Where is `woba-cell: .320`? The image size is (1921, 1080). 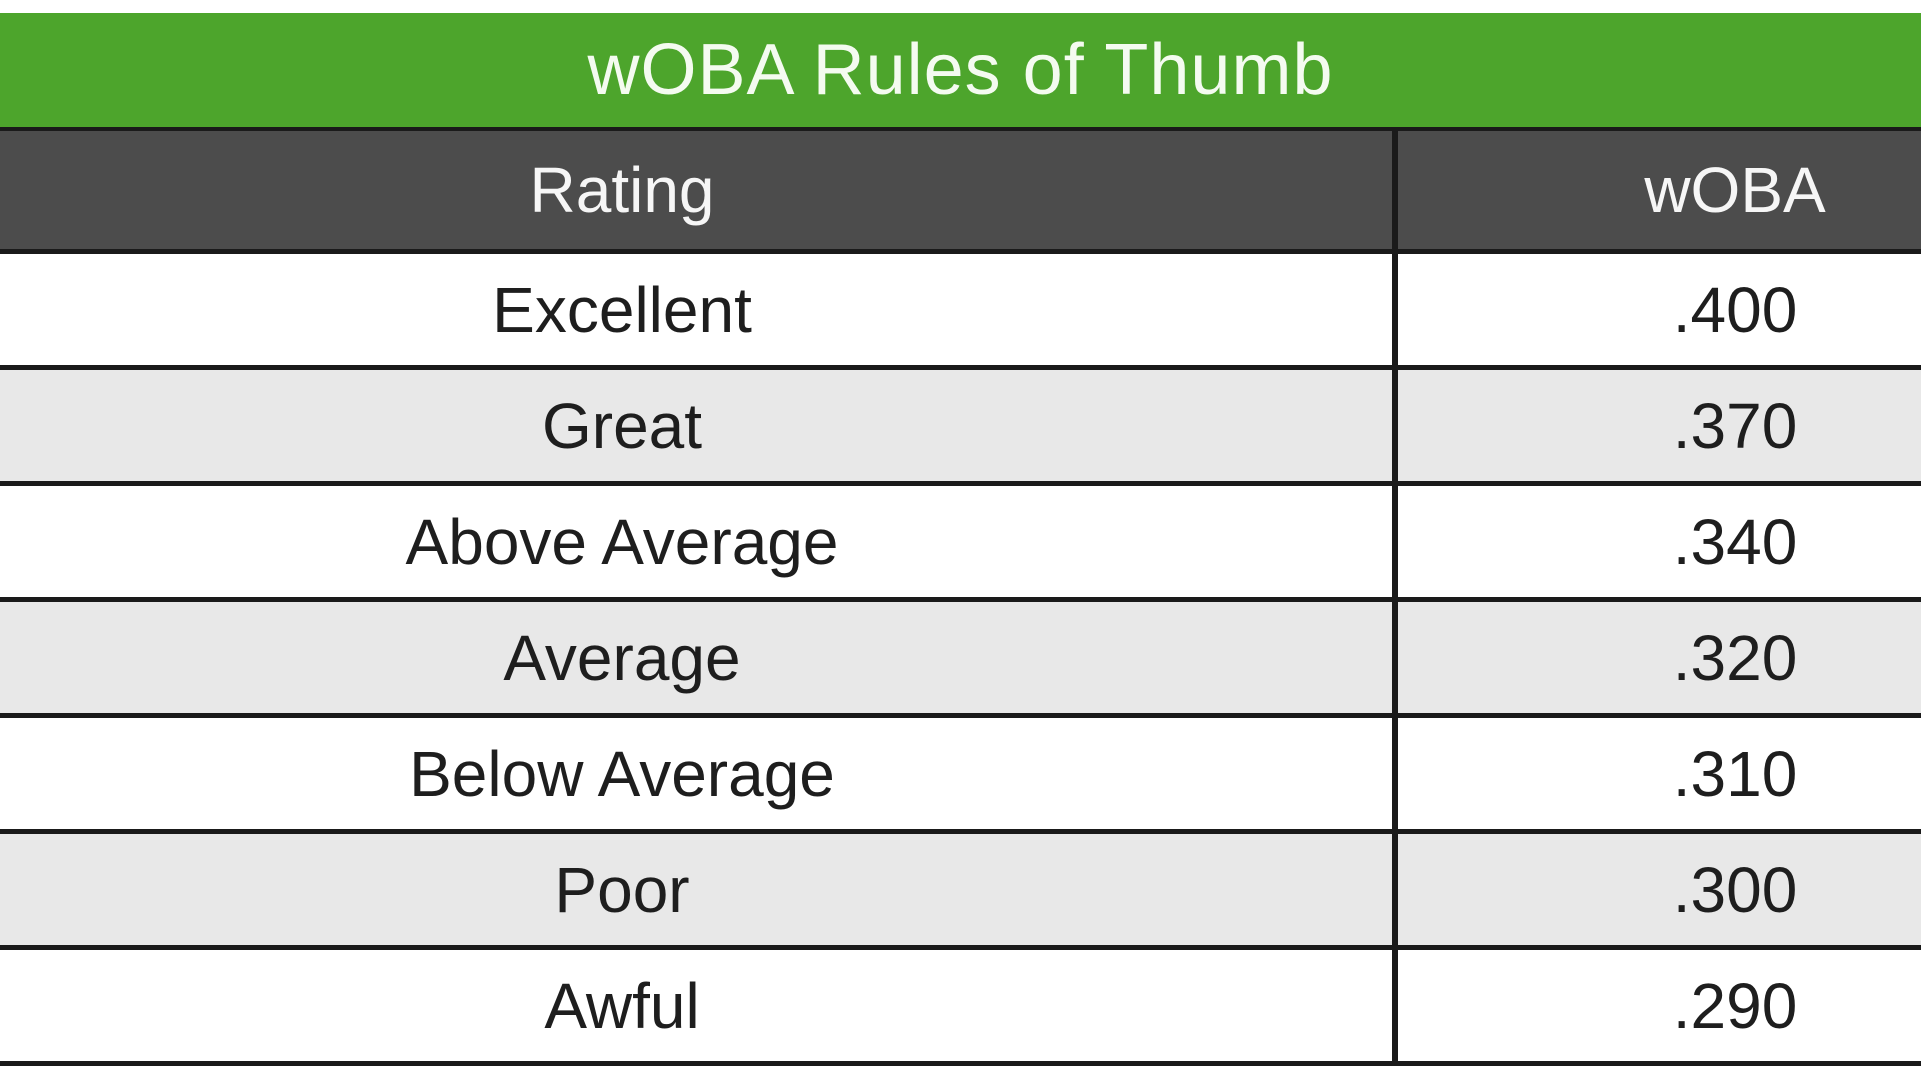
woba-cell: .320 is located at coordinates (1656, 657).